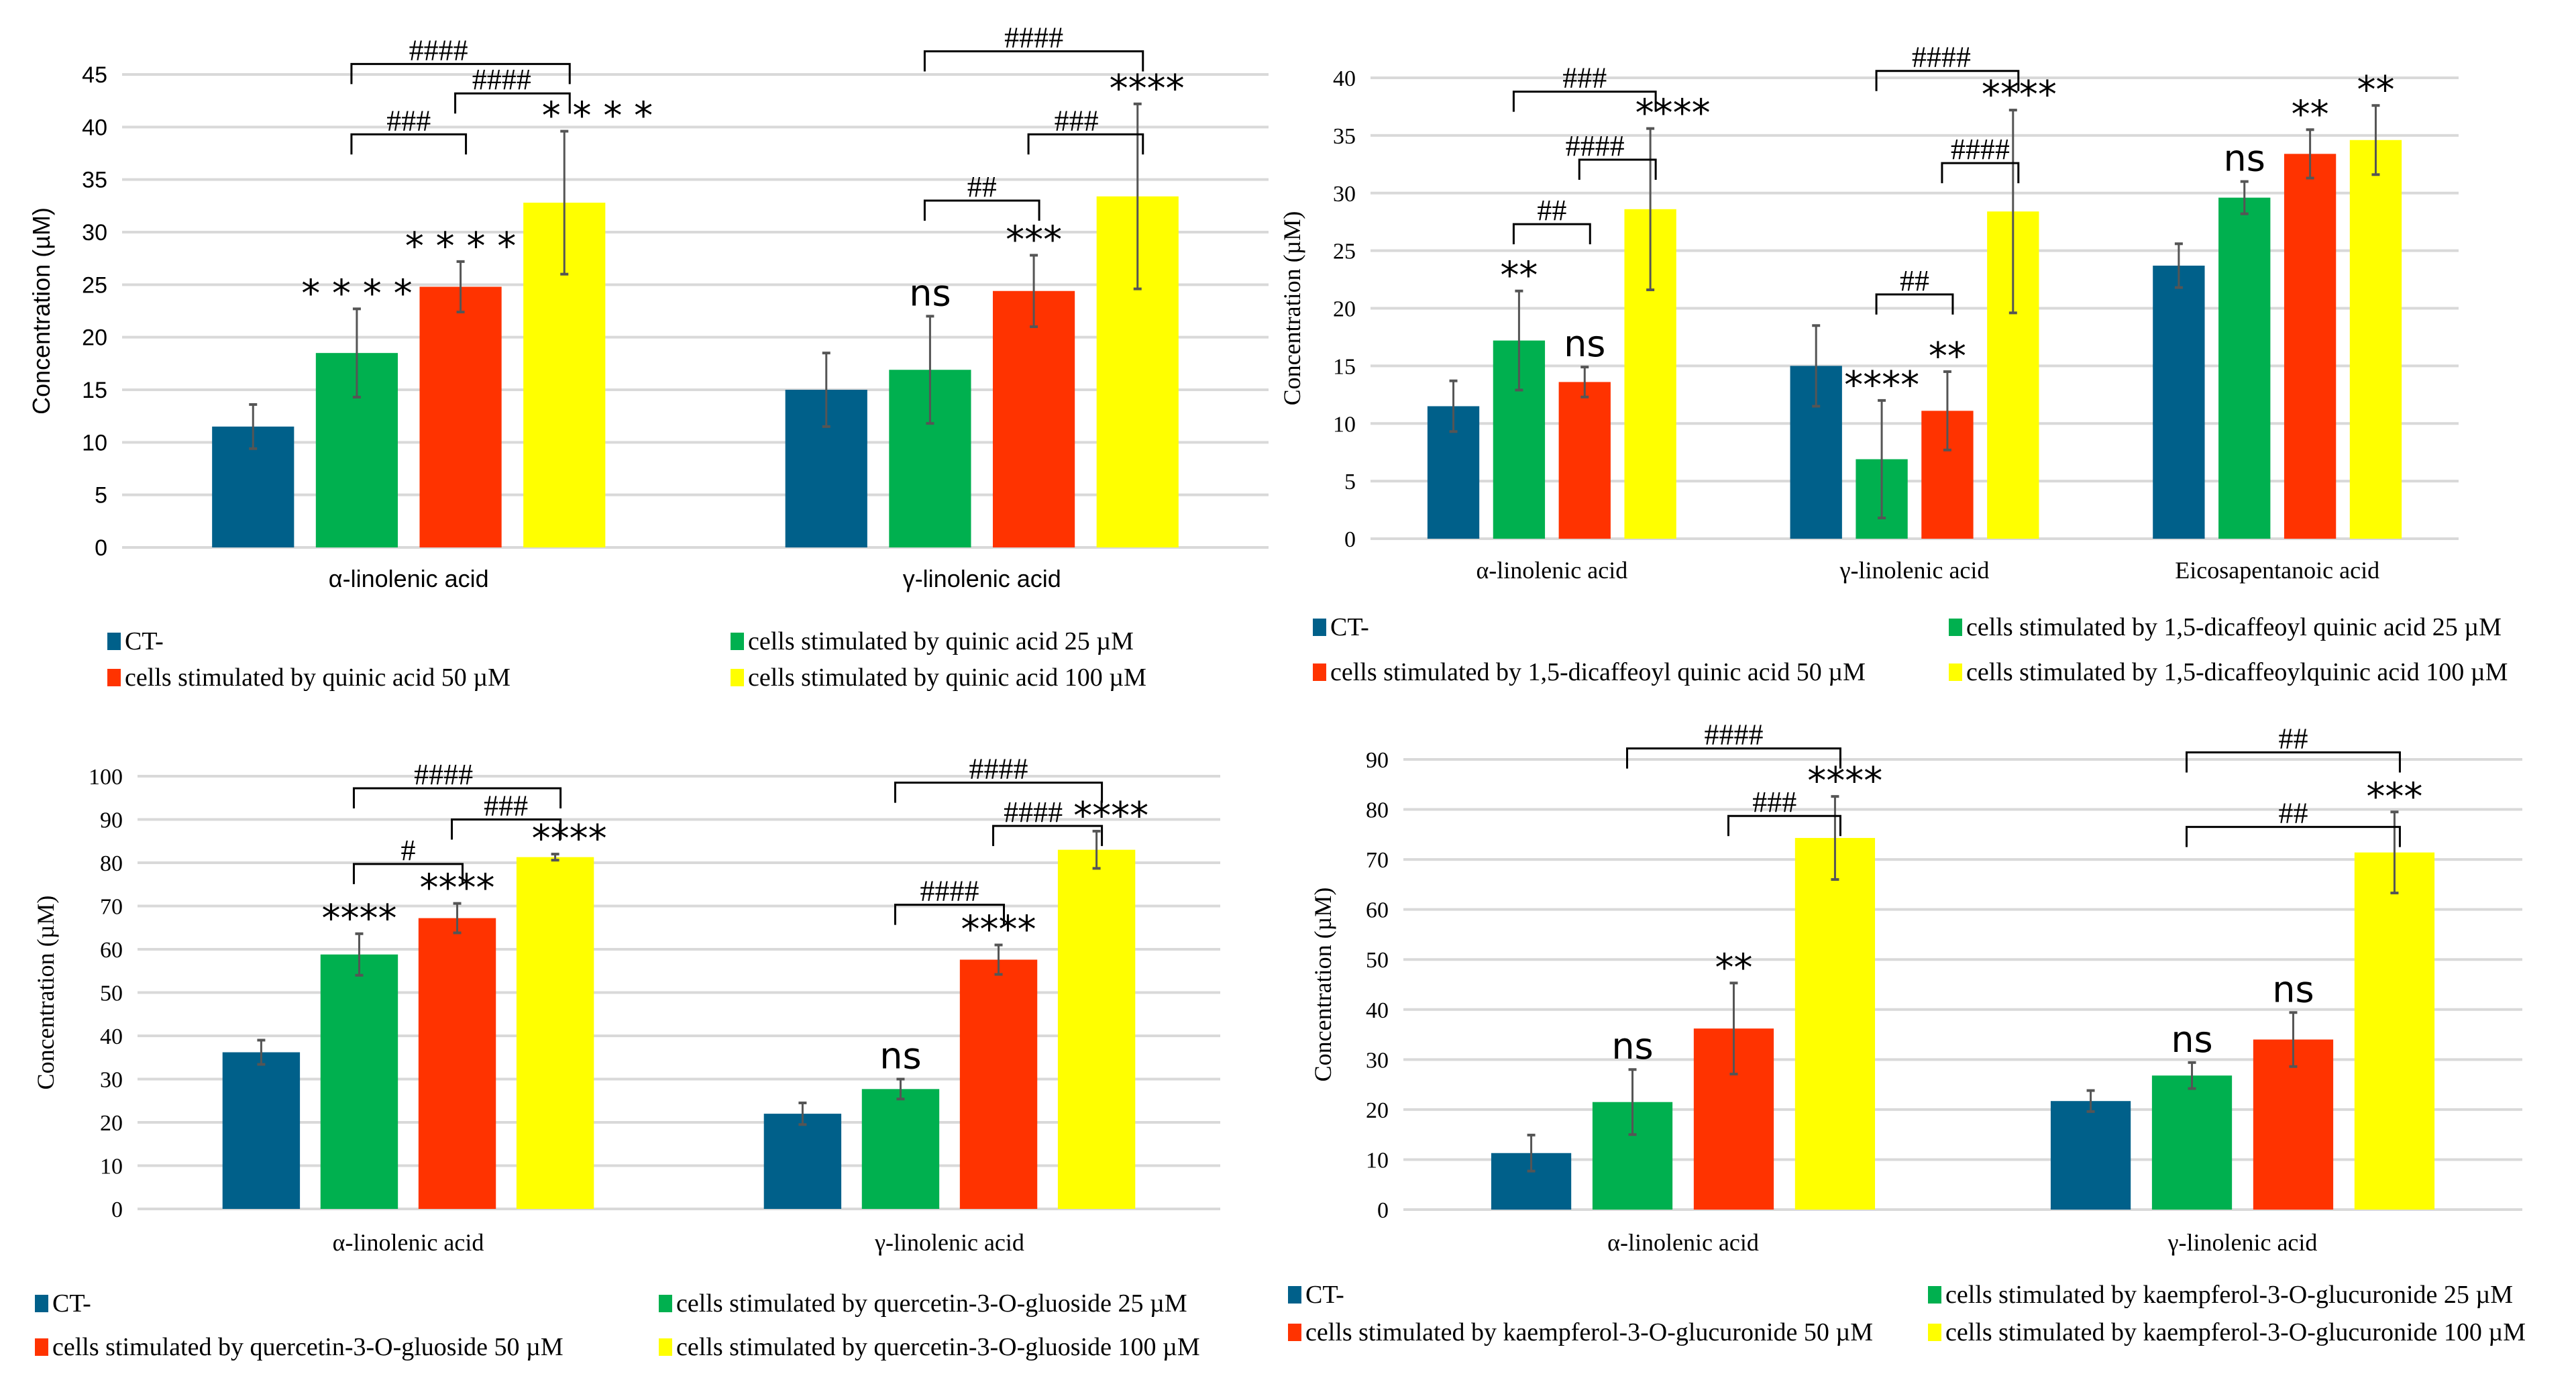 The image size is (2576, 1382). What do you see at coordinates (1377, 810) in the screenshot?
I see `y-tick-label: 80` at bounding box center [1377, 810].